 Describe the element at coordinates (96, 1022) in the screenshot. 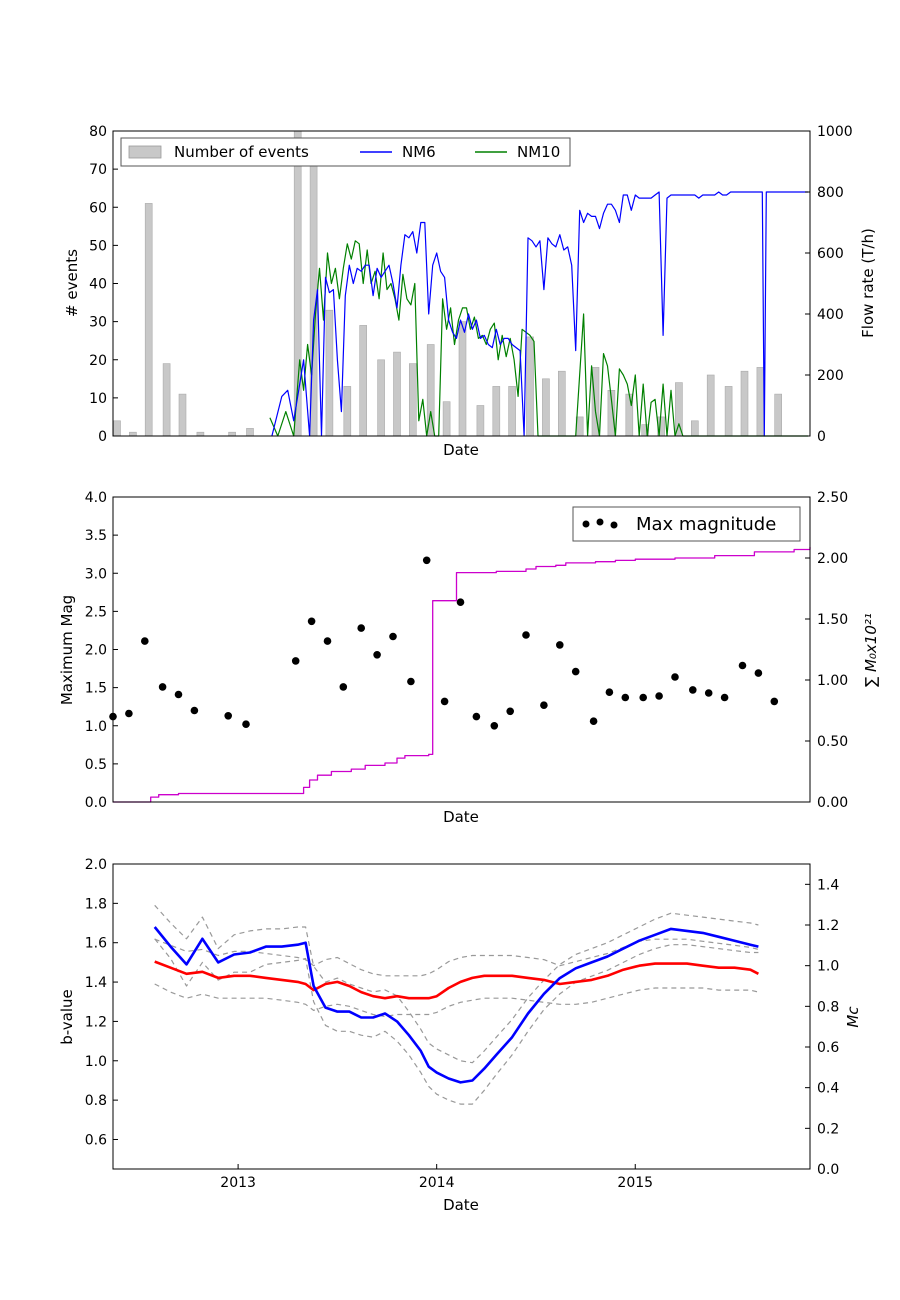

I see `y-tick-label-left: 1.2` at that location.